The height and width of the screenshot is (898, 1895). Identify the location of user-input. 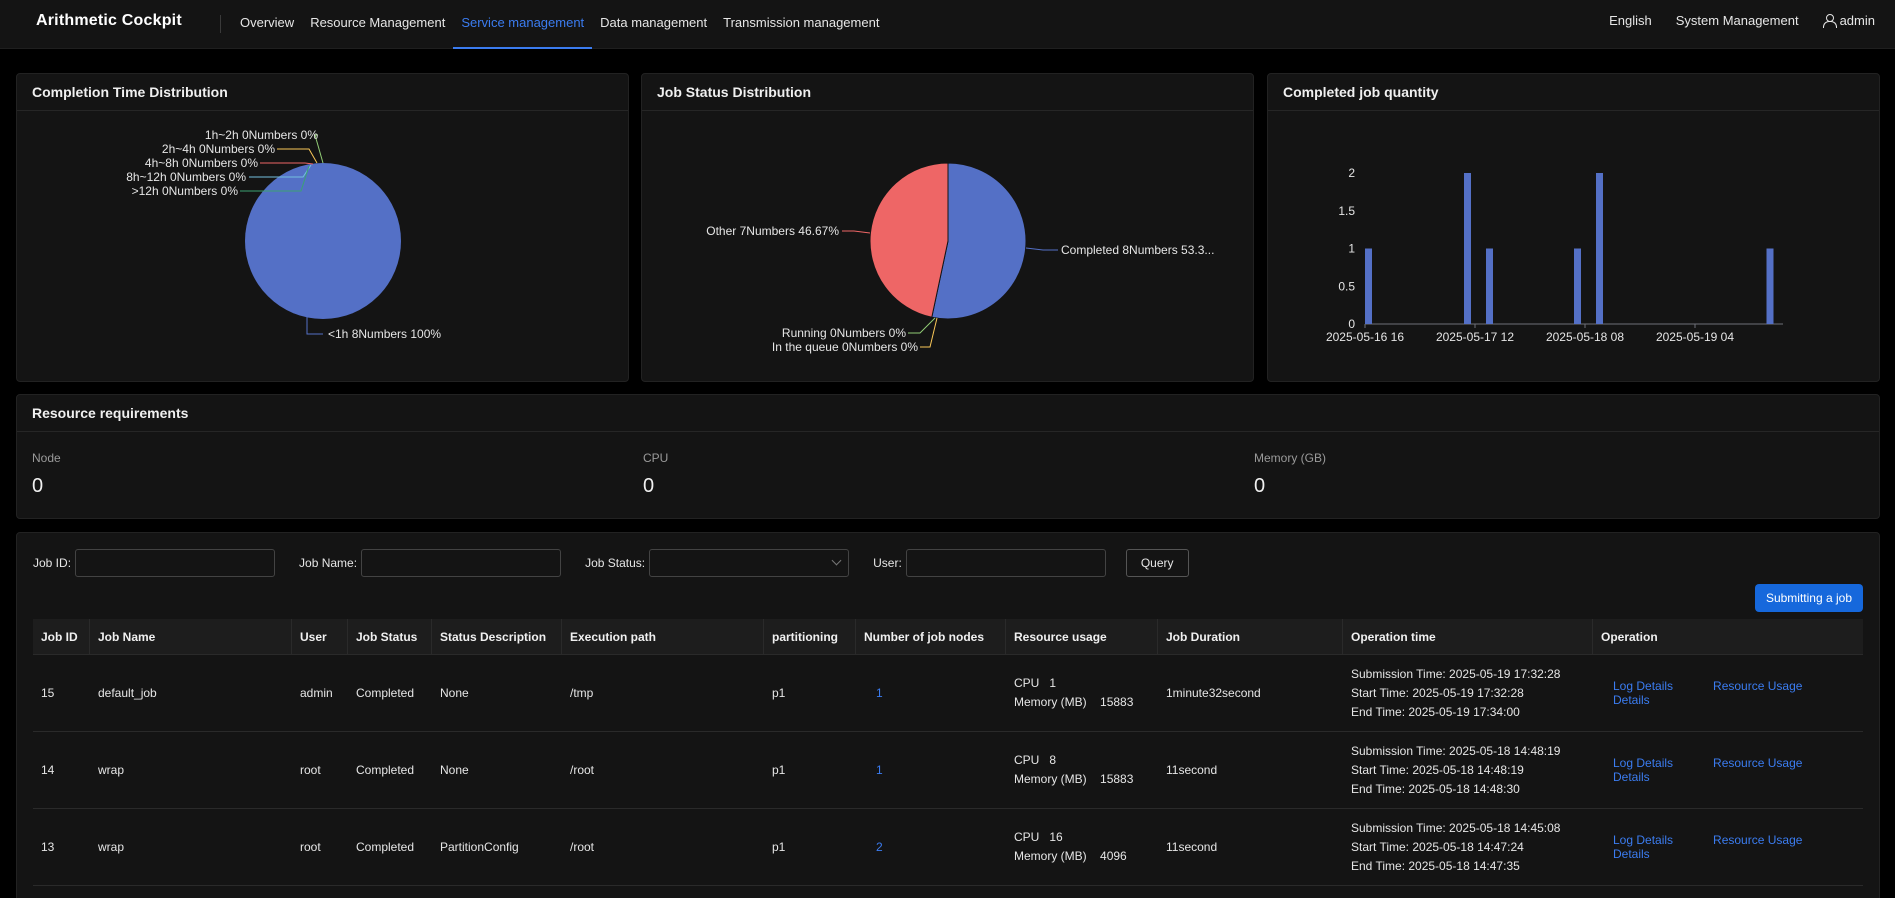
(1005, 563).